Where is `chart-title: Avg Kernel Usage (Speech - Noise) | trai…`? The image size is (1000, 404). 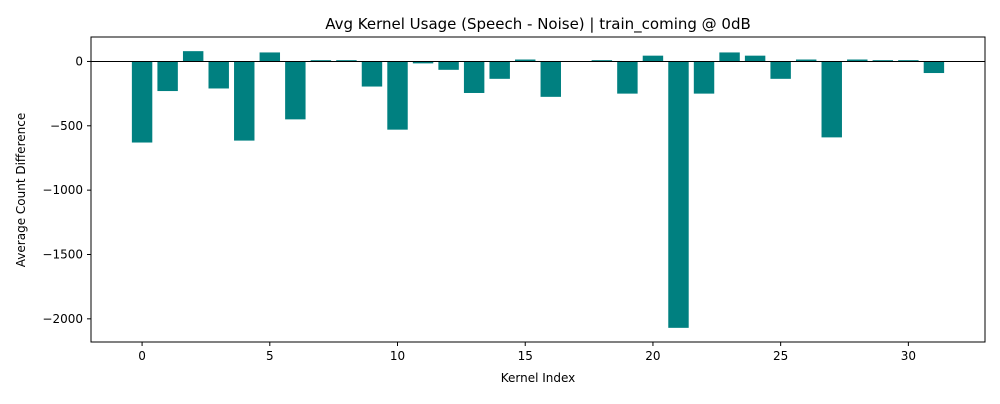
chart-title: Avg Kernel Usage (Speech - Noise) | trai… is located at coordinates (538, 24).